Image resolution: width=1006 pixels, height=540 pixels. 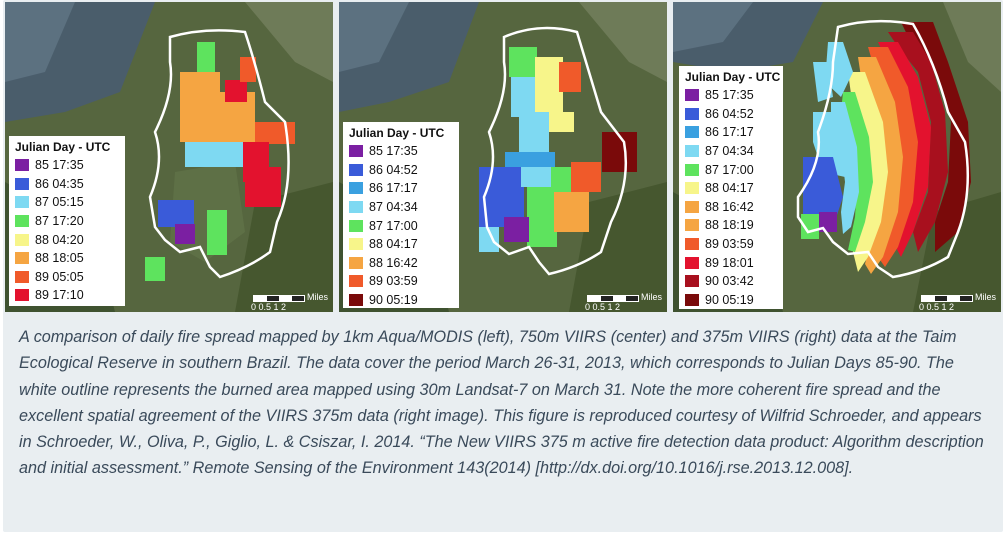 I want to click on legend-entry: 86 04:52, so click(x=730, y=114).